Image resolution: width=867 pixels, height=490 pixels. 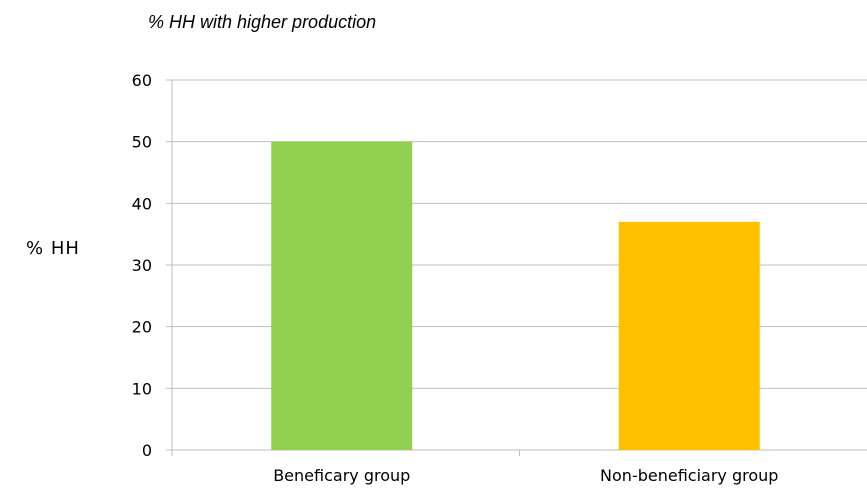 I want to click on x-tick-label: Non-beneficiary group, so click(x=689, y=475).